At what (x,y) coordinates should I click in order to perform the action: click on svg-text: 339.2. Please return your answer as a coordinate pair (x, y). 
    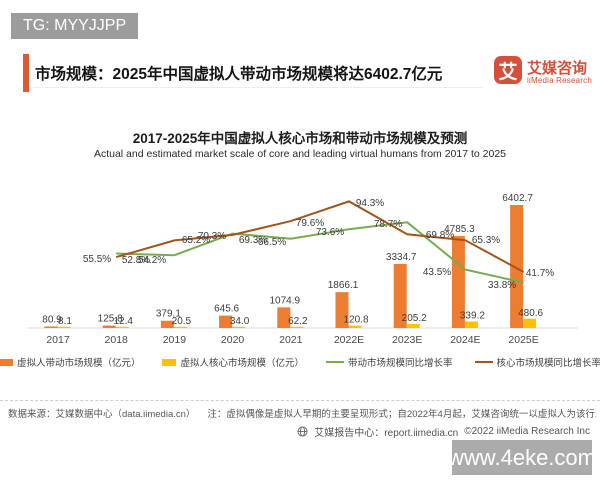
    Looking at the image, I should click on (472, 315).